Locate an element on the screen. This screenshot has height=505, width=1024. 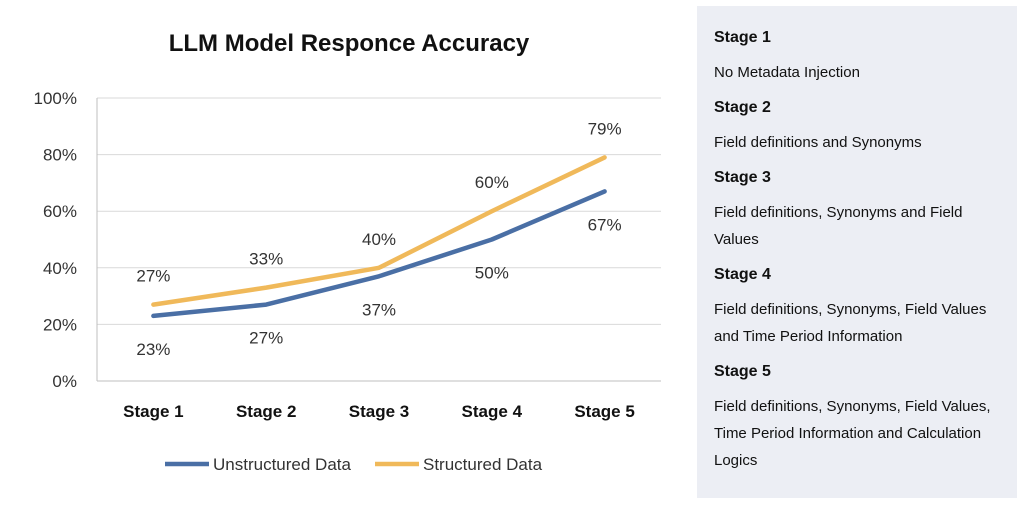
y-tick-label: 0% is located at coordinates (64, 381).